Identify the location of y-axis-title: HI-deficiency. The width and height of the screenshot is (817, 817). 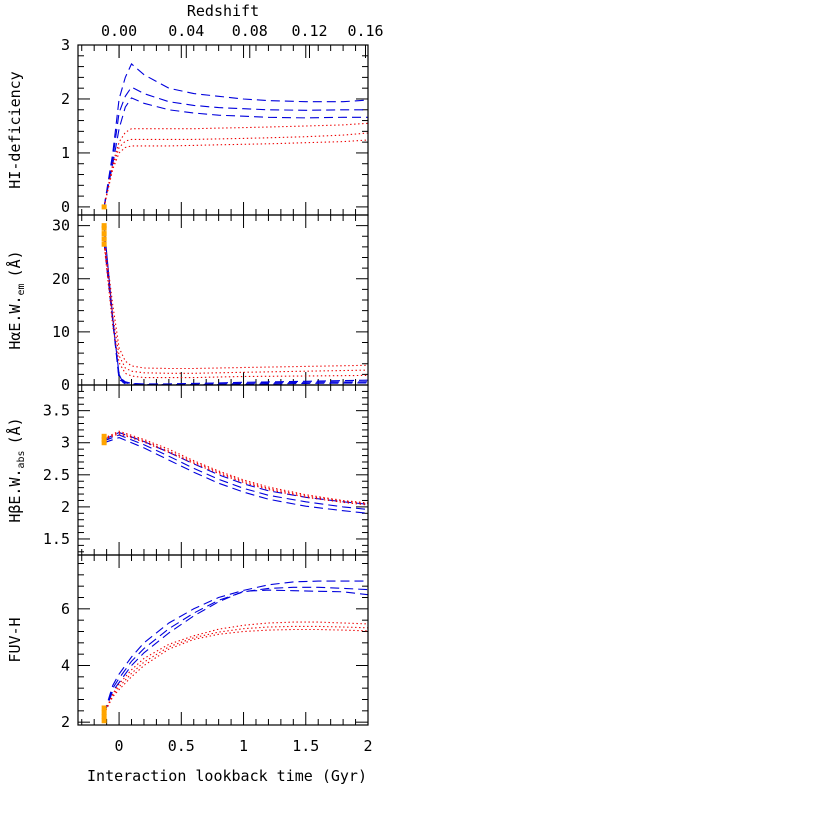
(15, 129).